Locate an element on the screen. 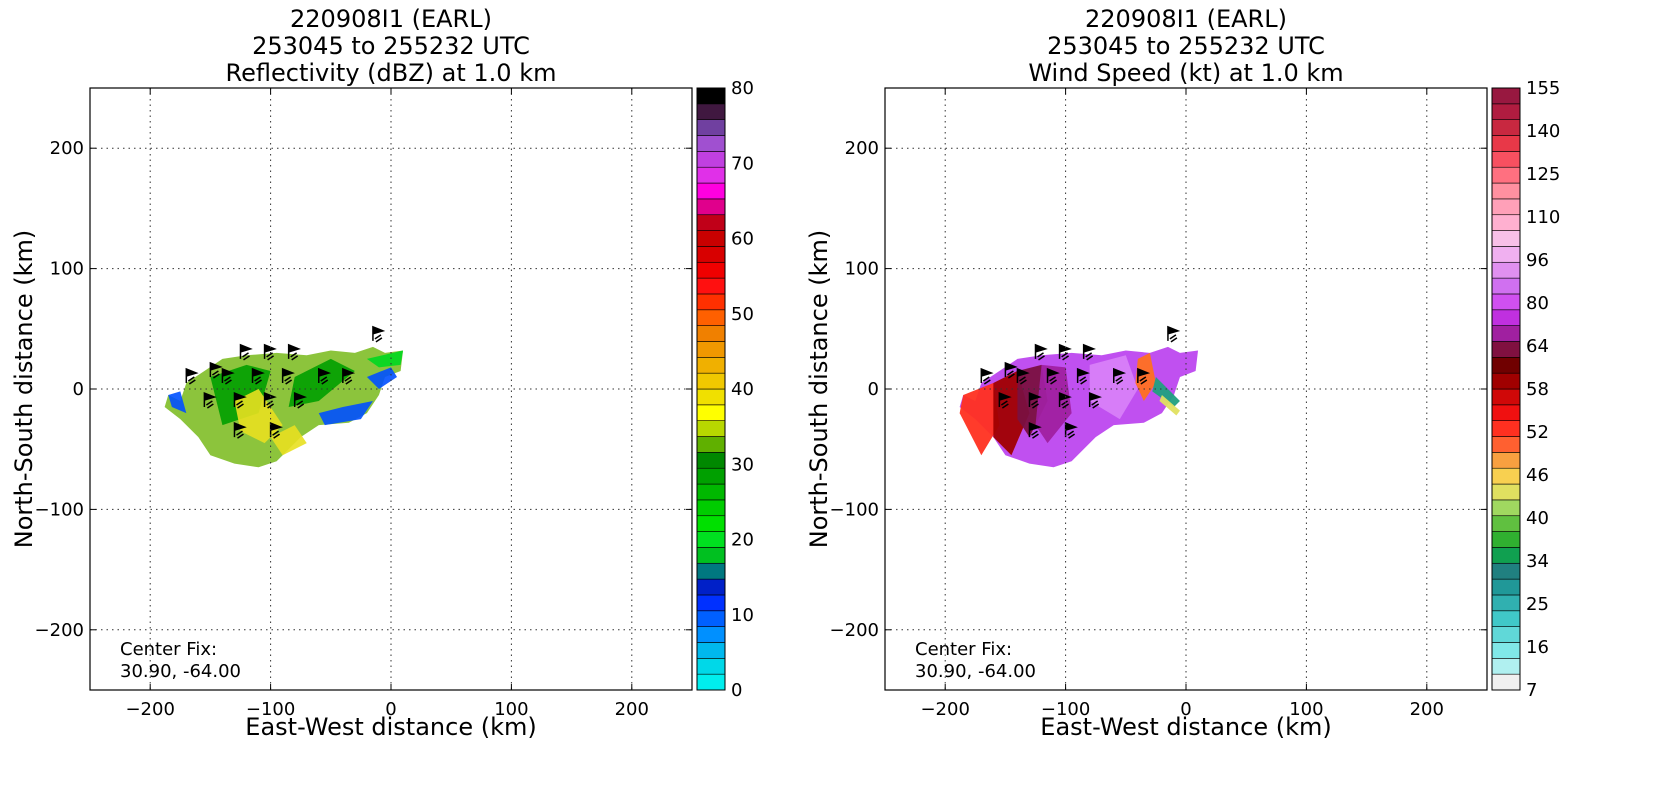  colorbar-tick-label: 50 is located at coordinates (742, 314).